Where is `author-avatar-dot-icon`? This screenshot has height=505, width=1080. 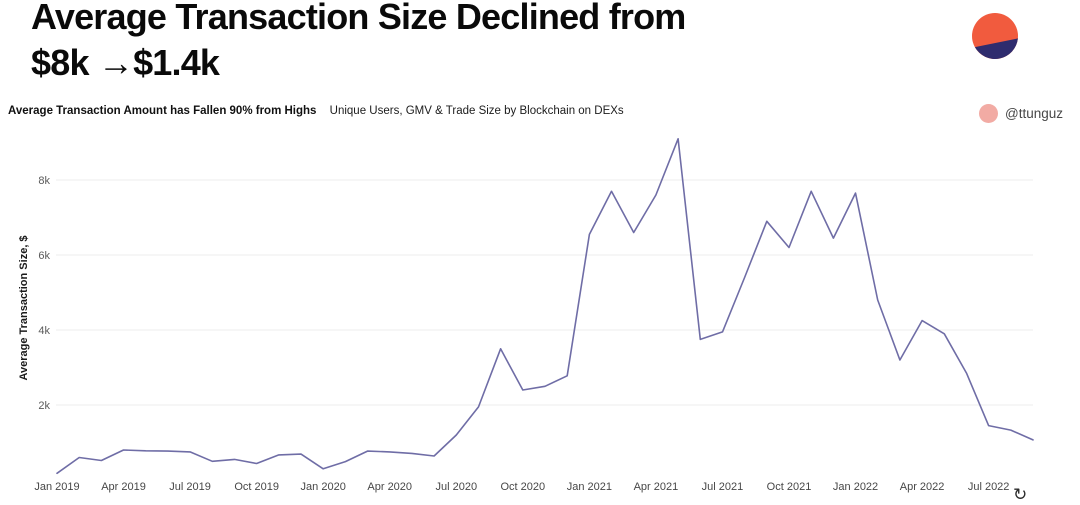 author-avatar-dot-icon is located at coordinates (988, 113).